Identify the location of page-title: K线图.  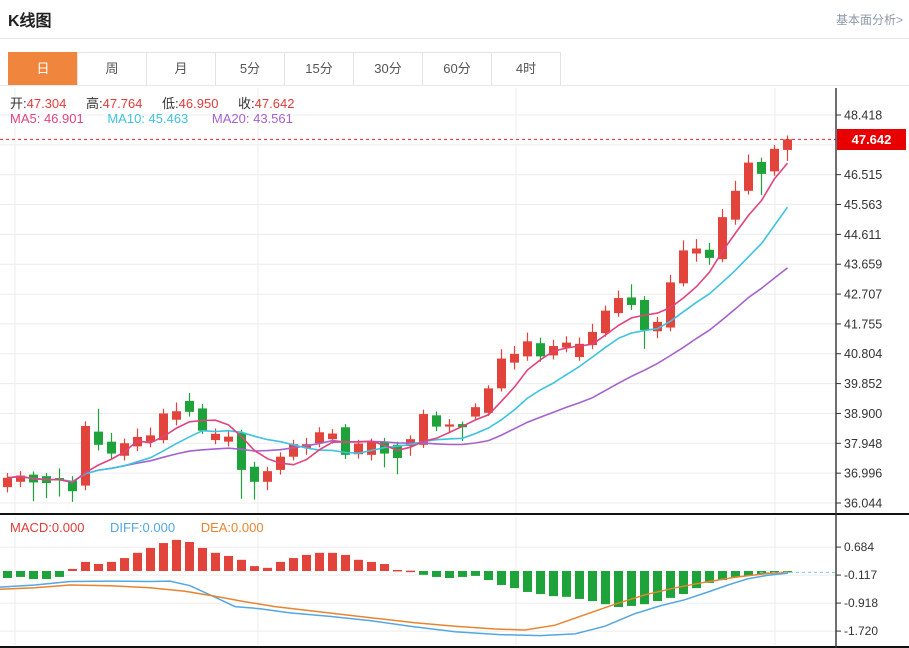
(30, 21).